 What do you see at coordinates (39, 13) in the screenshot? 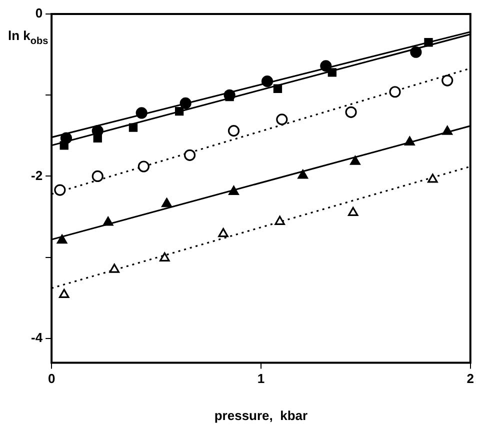
I see `y-tick-label: 0` at bounding box center [39, 13].